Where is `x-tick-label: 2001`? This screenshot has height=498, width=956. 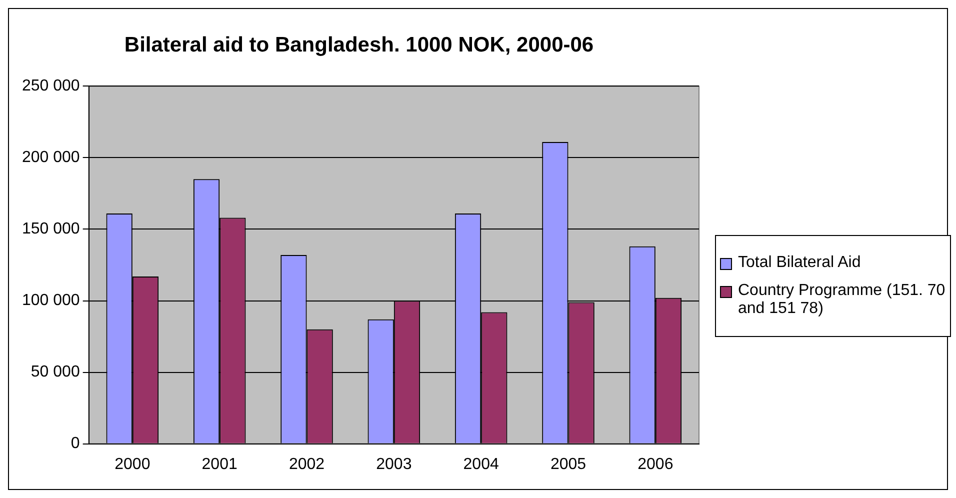
x-tick-label: 2001 is located at coordinates (220, 464).